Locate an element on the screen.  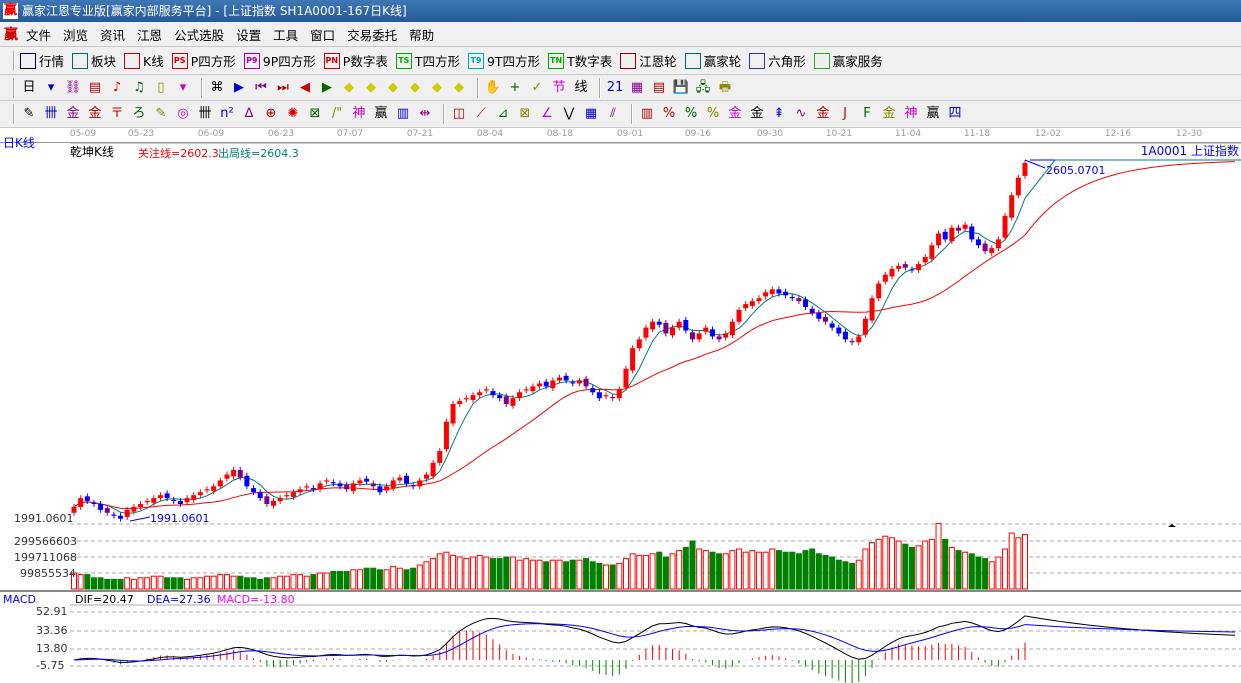
menu-item: 工具 is located at coordinates (286, 35).